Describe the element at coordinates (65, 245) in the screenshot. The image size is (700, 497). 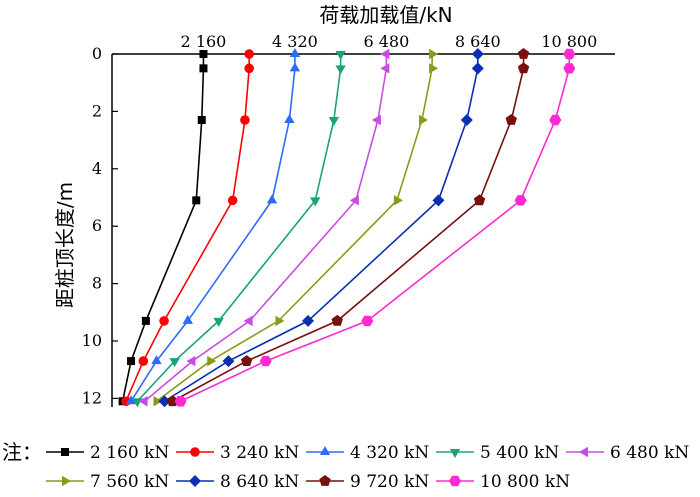
I see `y-axis-title: 距桩顶长度/m` at that location.